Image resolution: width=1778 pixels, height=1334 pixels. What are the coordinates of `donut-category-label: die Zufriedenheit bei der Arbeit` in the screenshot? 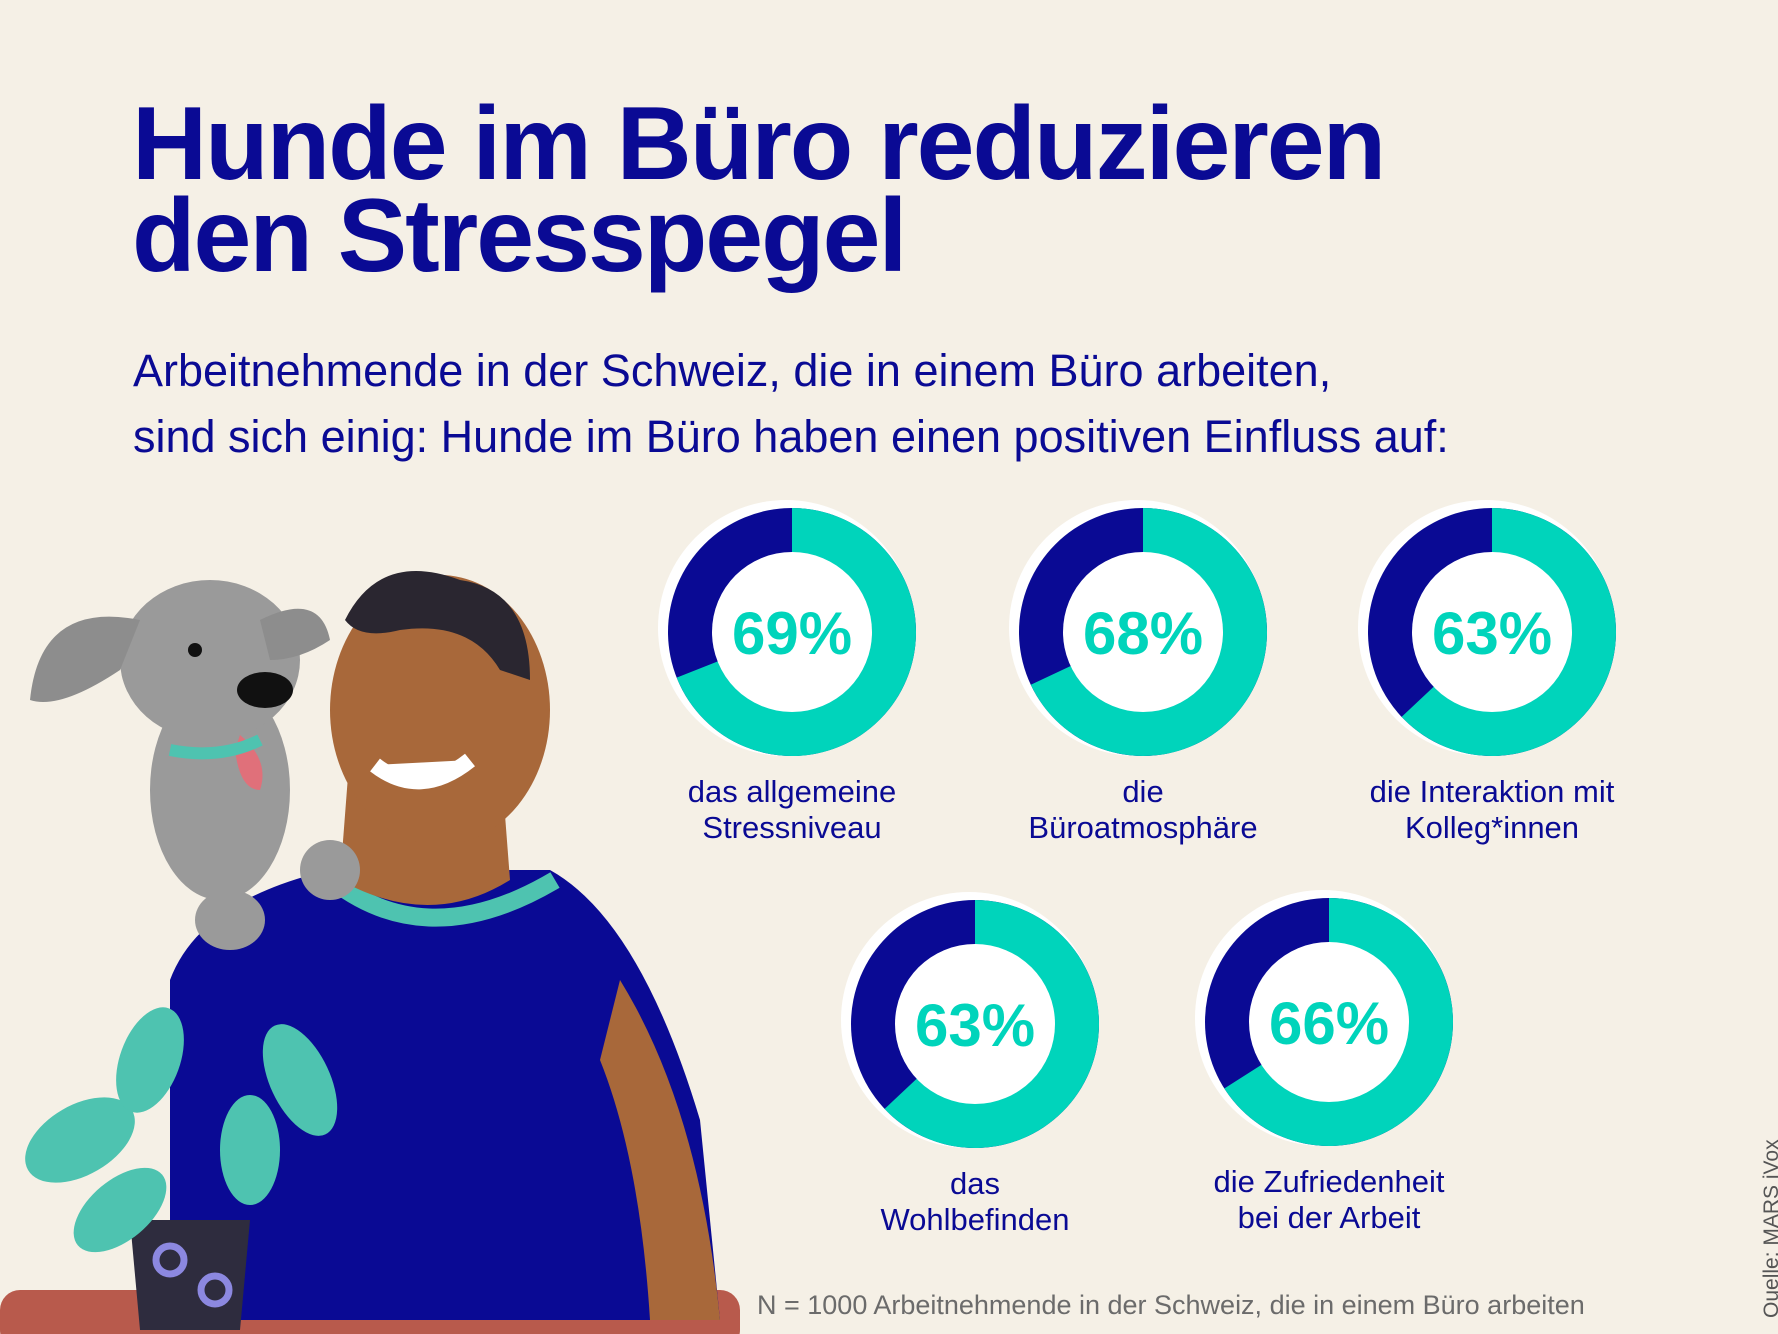 It's located at (1329, 1200).